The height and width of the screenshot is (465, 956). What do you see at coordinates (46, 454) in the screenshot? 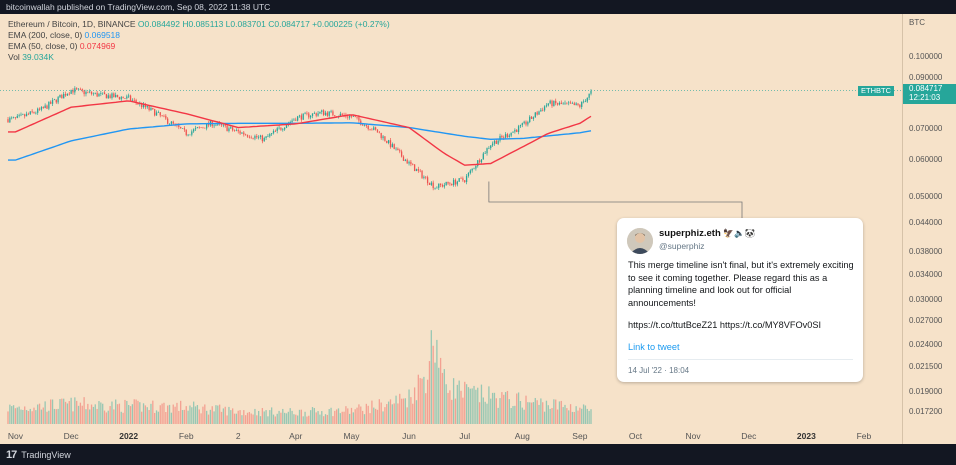
I see `footer-brand: TradingView` at bounding box center [46, 454].